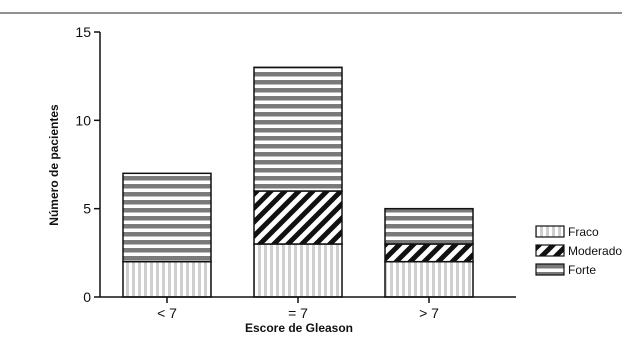 This screenshot has width=622, height=341. I want to click on legend-label: Forte, so click(582, 270).